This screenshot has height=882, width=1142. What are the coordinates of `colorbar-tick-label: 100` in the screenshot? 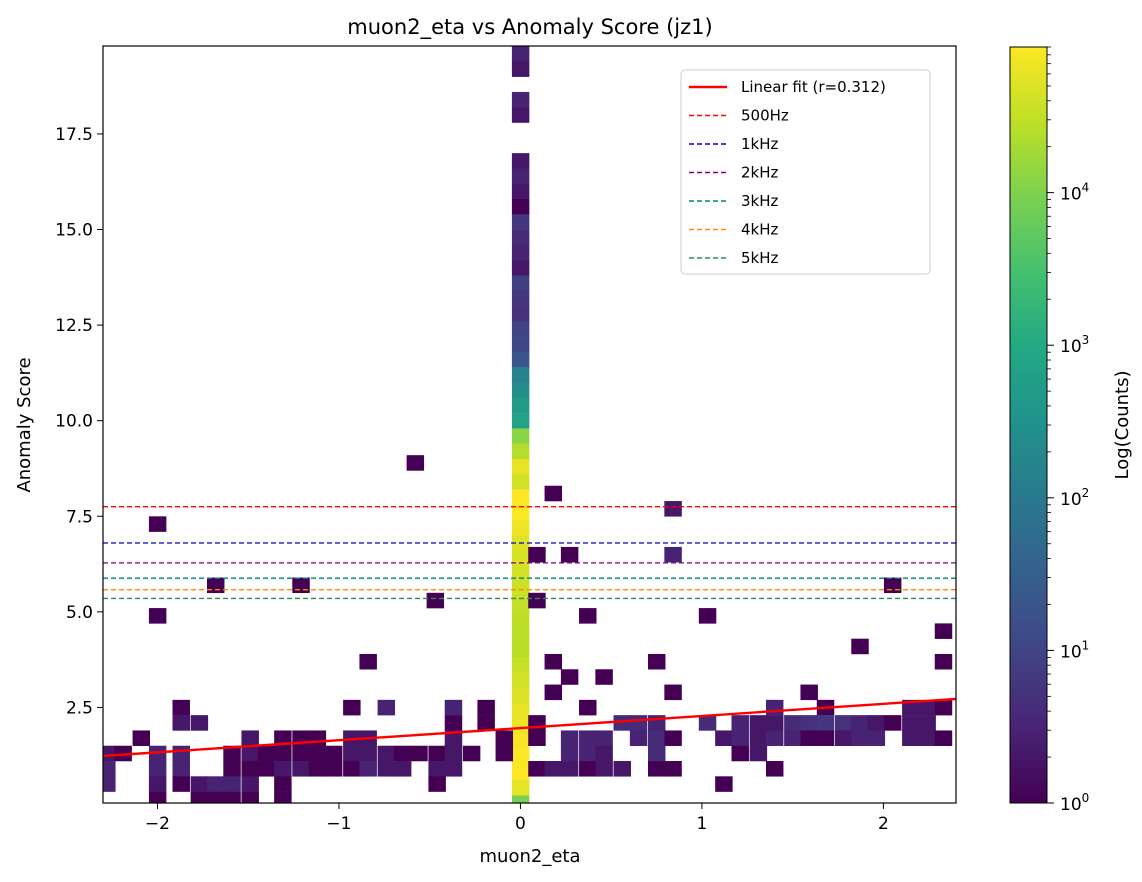 It's located at (1074, 803).